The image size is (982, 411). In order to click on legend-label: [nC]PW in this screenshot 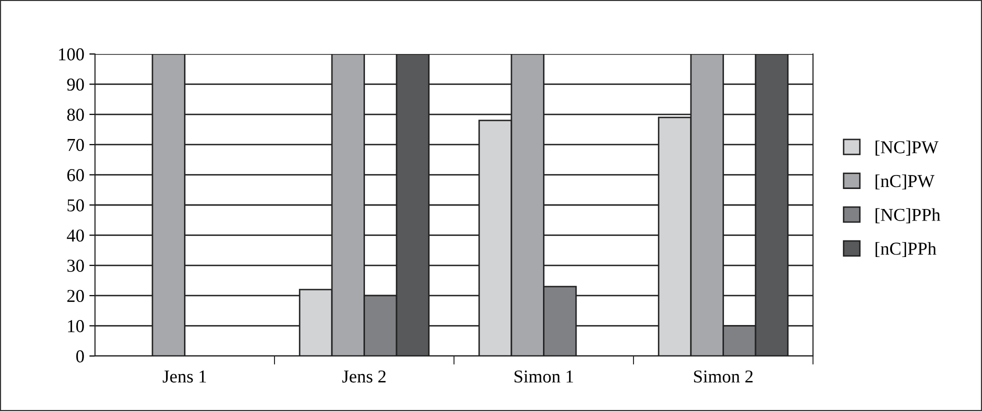, I will do `click(905, 182)`.